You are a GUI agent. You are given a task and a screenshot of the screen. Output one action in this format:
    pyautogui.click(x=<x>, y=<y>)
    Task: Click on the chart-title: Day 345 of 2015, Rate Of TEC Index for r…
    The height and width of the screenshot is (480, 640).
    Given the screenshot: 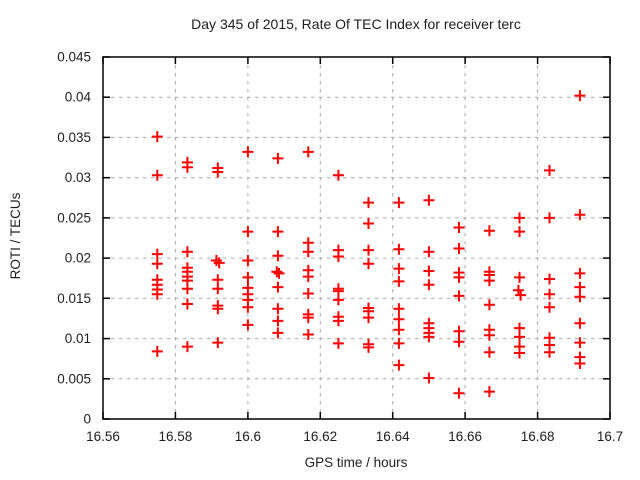 What is the action you would take?
    pyautogui.click(x=356, y=24)
    